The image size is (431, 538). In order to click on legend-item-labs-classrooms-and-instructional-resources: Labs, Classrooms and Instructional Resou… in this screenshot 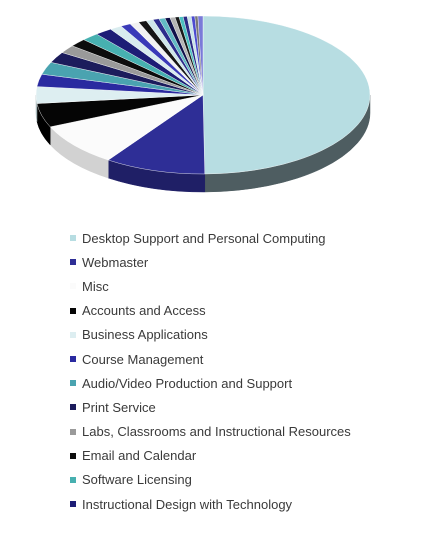, I will do `click(245, 432)`.